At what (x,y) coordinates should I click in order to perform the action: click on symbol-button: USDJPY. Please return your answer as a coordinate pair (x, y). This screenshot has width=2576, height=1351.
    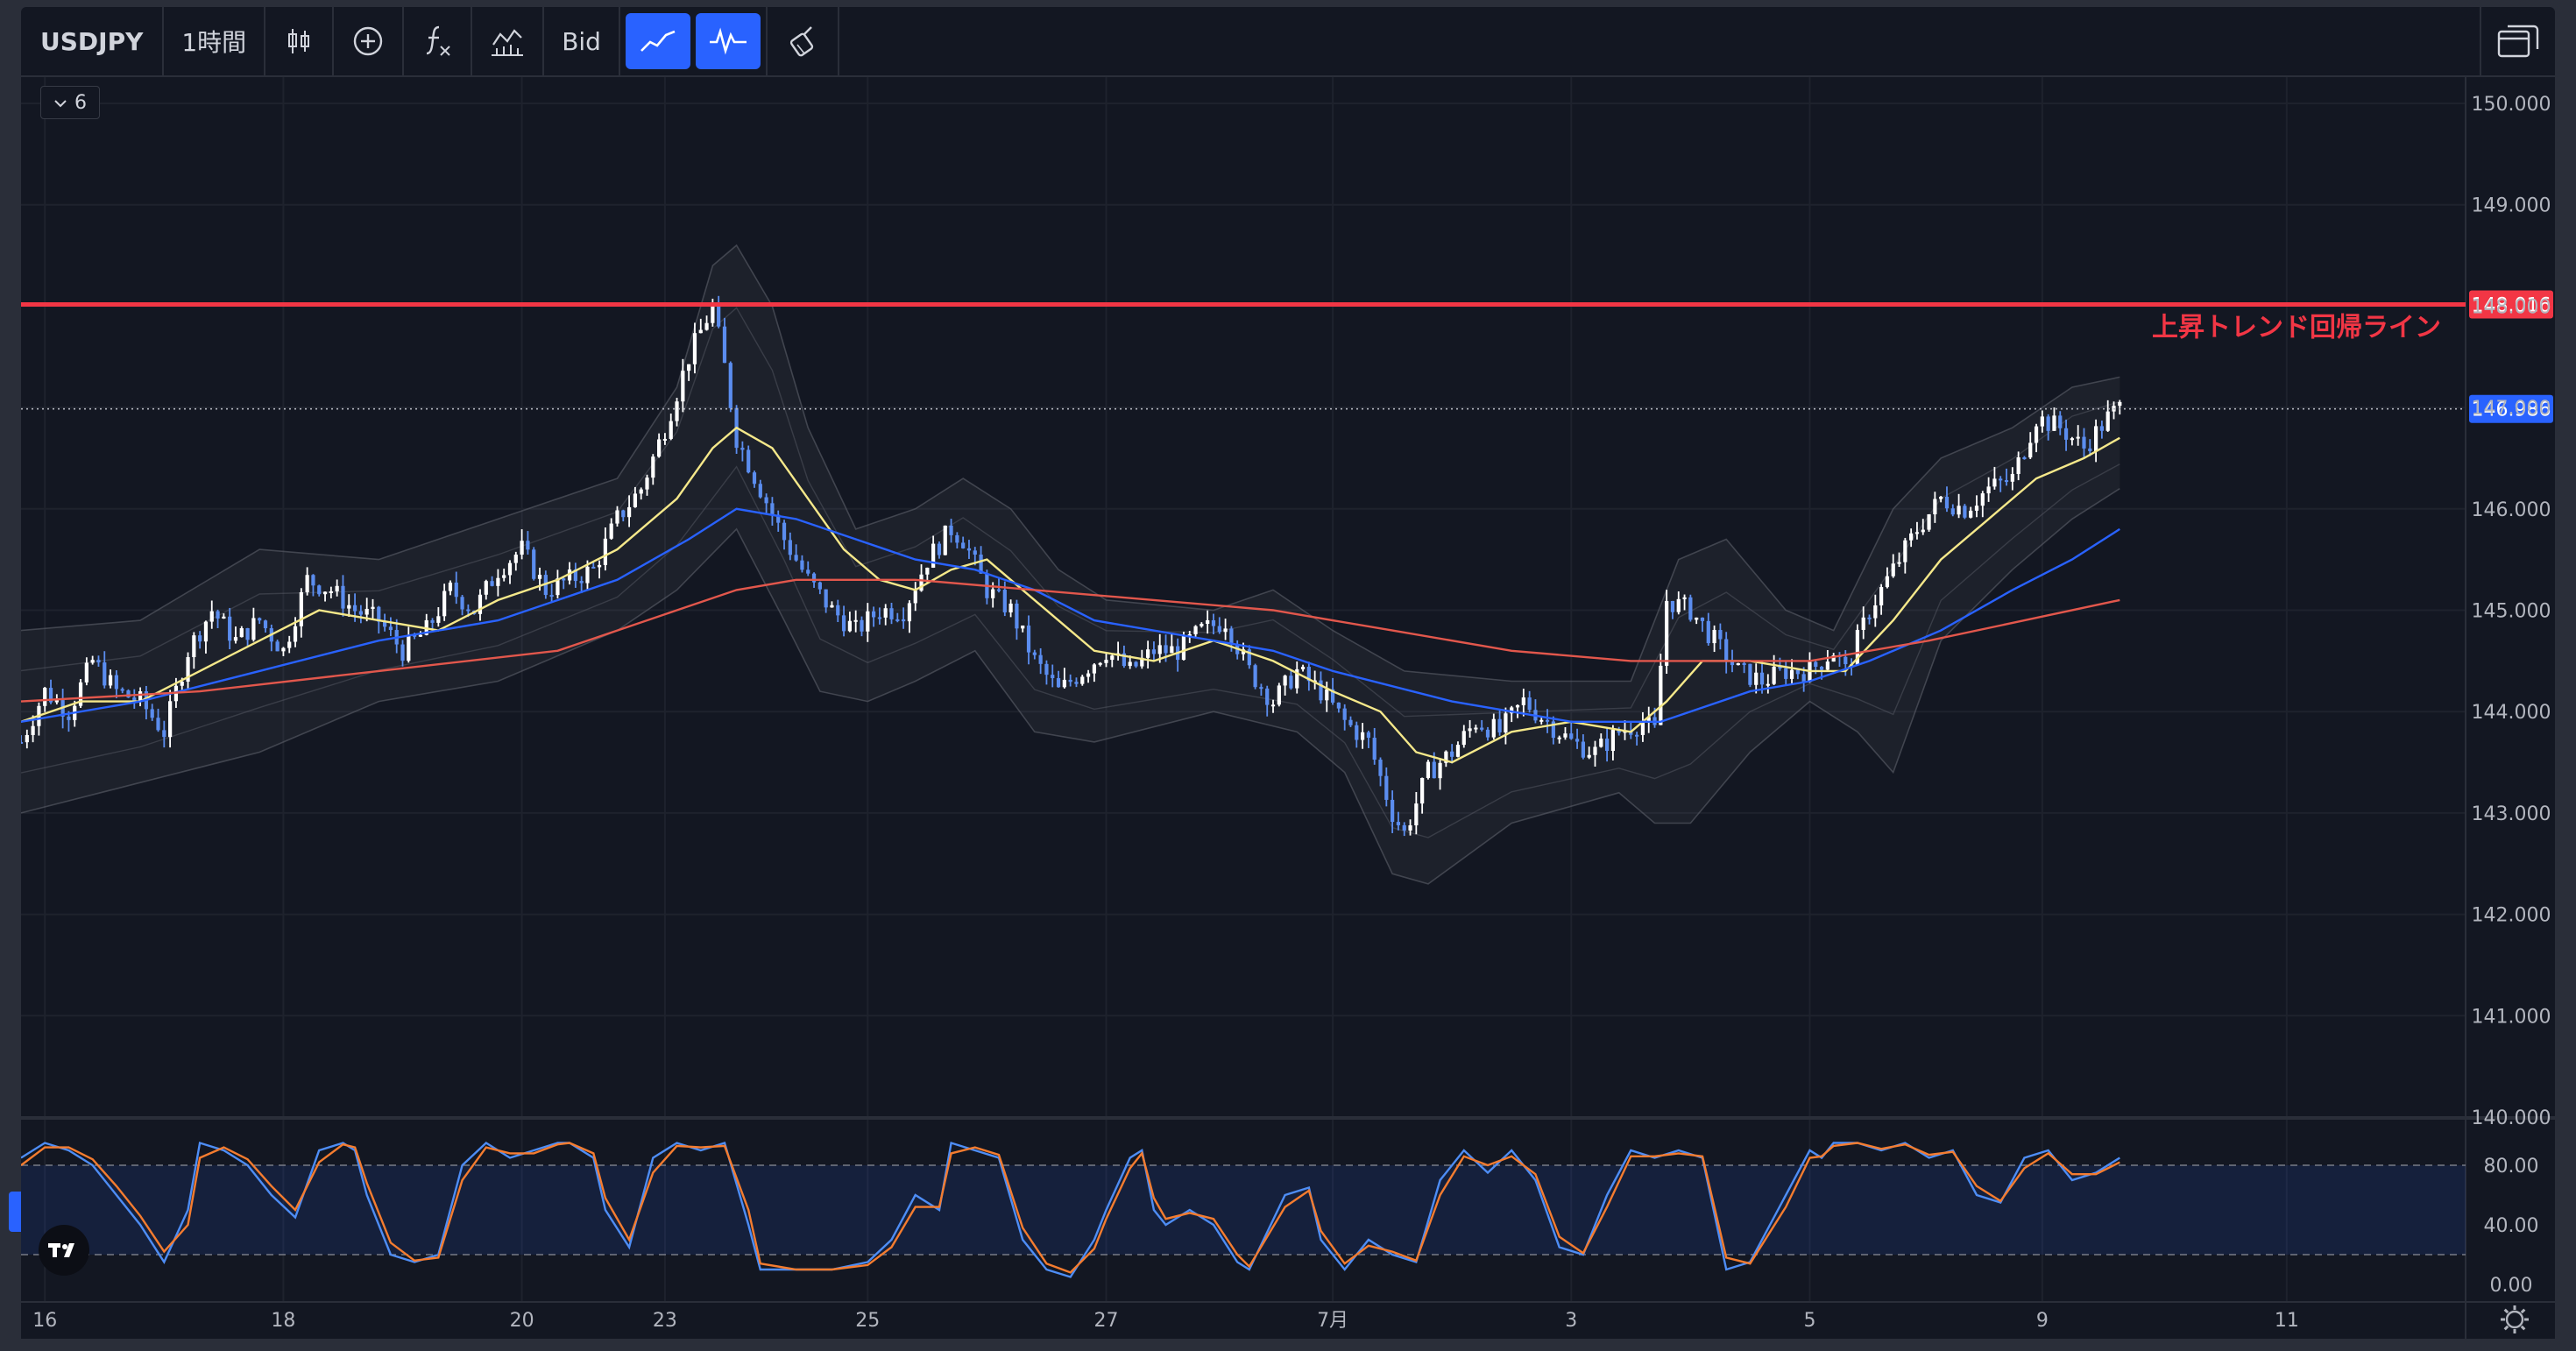
    Looking at the image, I should click on (93, 41).